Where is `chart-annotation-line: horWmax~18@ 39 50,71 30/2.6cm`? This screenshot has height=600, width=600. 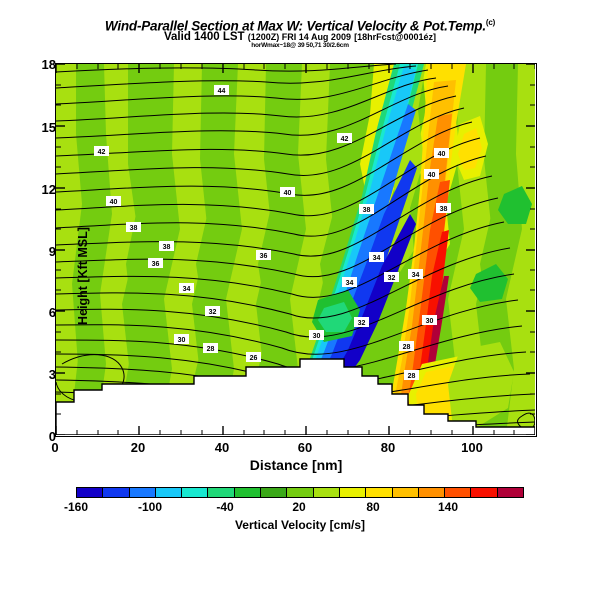
chart-annotation-line: horWmax~18@ 39 50,71 30/2.6cm is located at coordinates (300, 45).